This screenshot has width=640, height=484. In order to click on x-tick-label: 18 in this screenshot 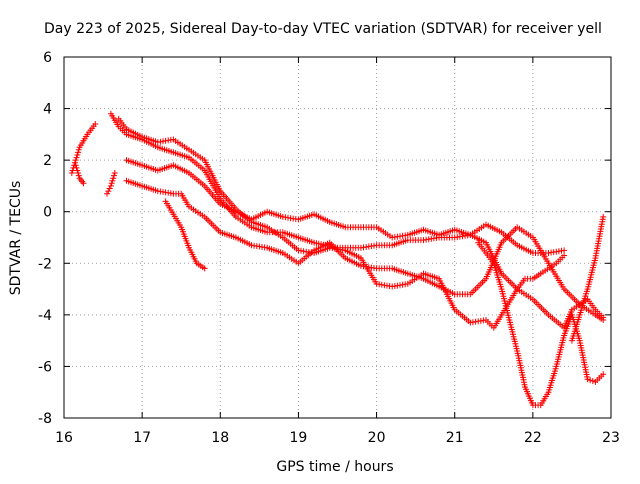, I will do `click(220, 438)`.